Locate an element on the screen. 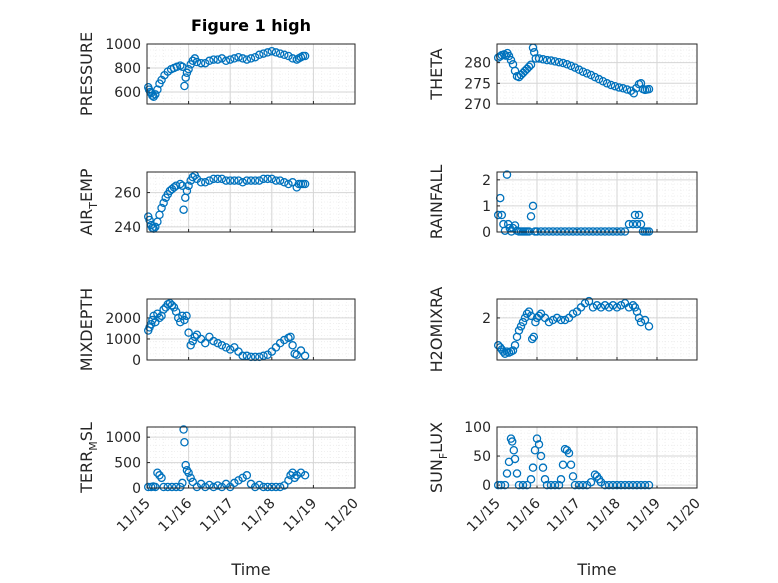  subplot-pressure: 600 800 1000 PRESSURE is located at coordinates (216, 74).